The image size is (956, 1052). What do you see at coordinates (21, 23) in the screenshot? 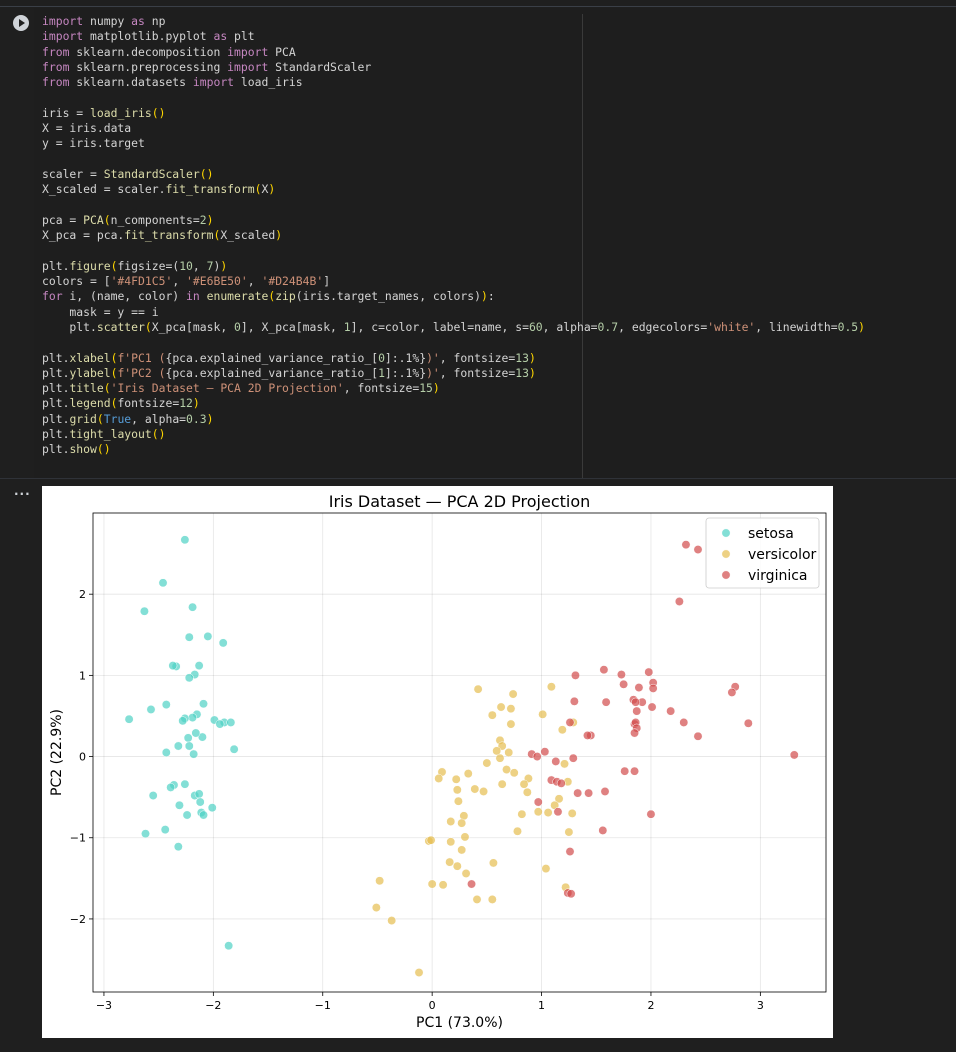
I see `run-cell-button` at bounding box center [21, 23].